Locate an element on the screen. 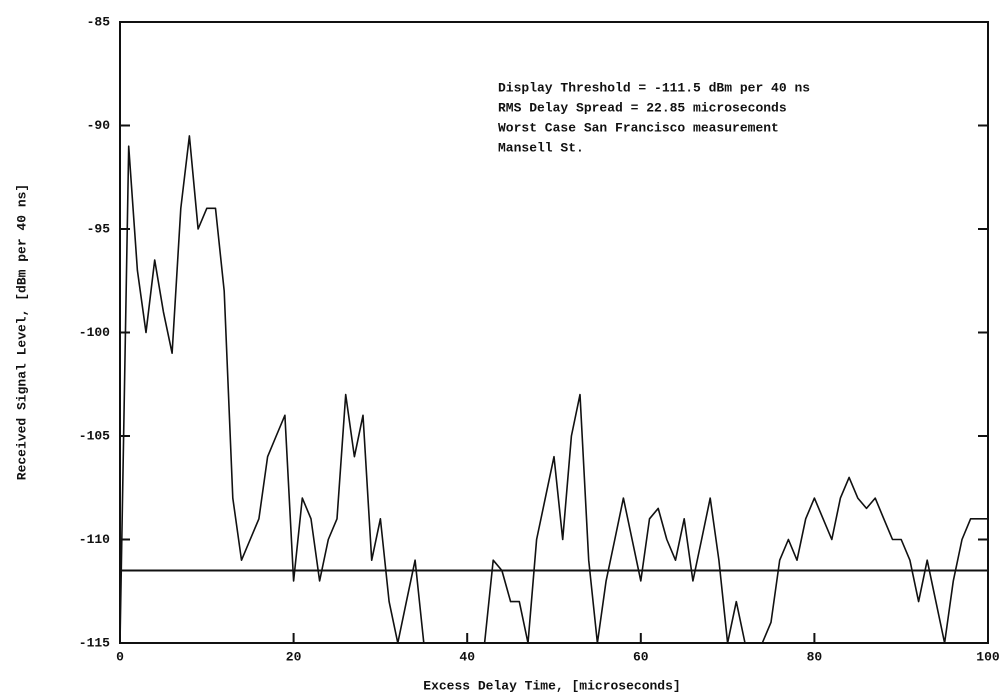  y-tick-label: -90 is located at coordinates (99, 125).